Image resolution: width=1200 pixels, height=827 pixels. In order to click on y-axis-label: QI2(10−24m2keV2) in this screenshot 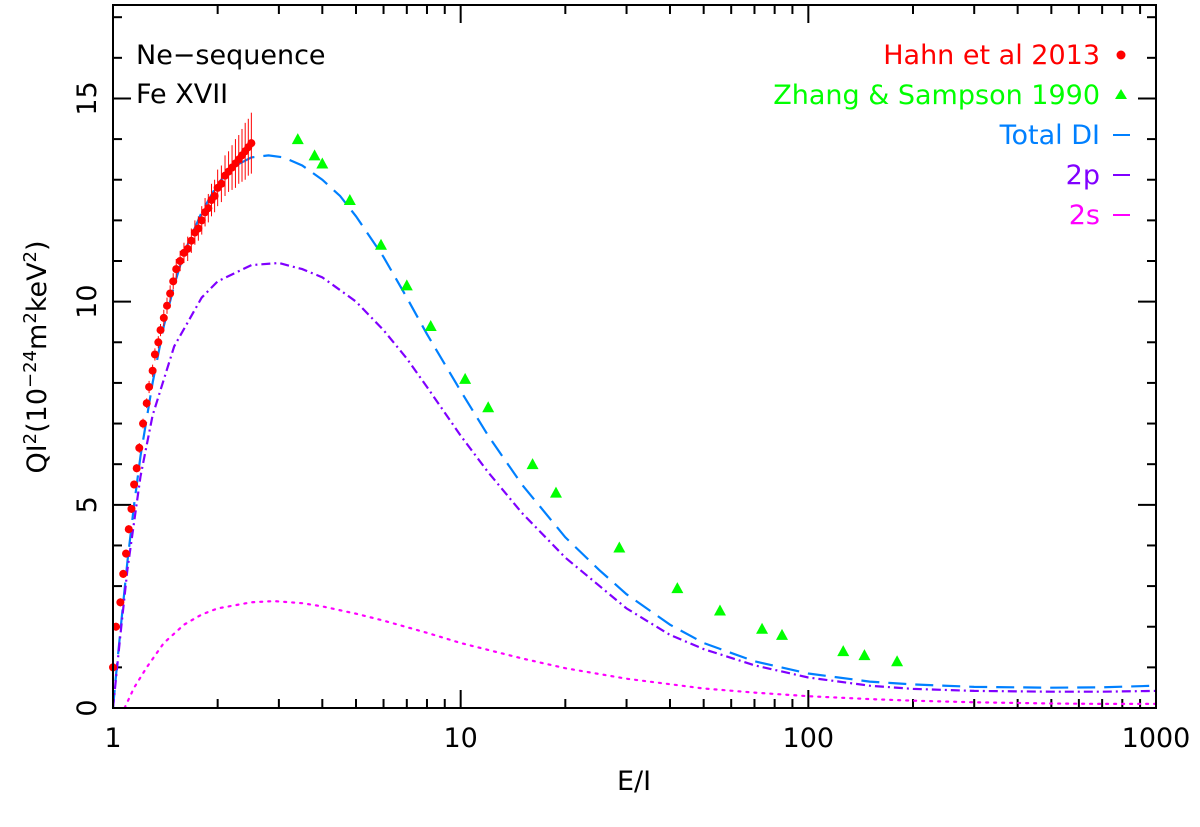, I will do `click(36, 356)`.